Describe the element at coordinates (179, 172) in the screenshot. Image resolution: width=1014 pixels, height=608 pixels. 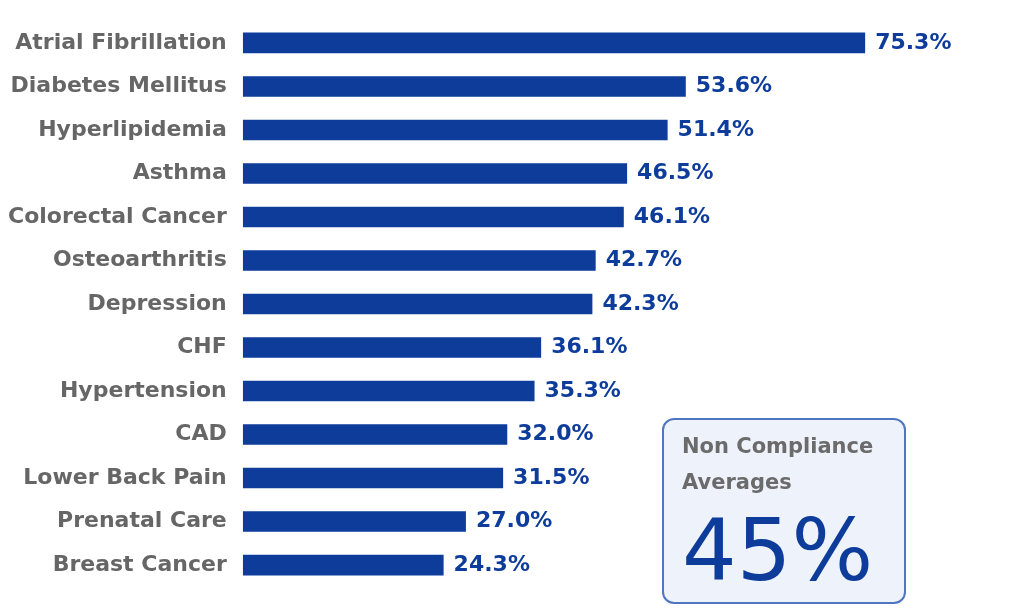
I see `y-tick-label: Asthma` at that location.